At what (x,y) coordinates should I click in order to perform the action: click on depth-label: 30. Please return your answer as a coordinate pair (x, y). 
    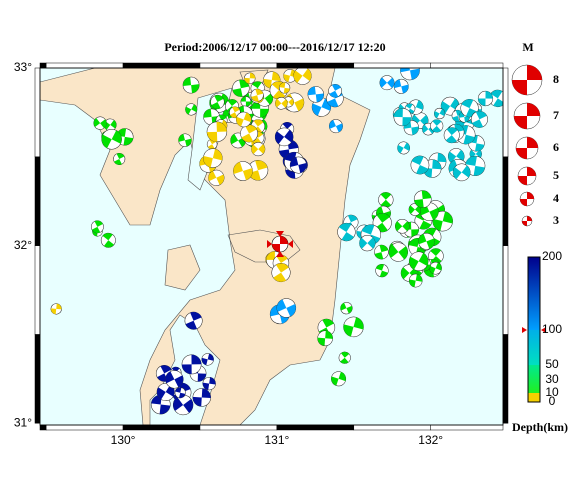
    Looking at the image, I should click on (552, 379).